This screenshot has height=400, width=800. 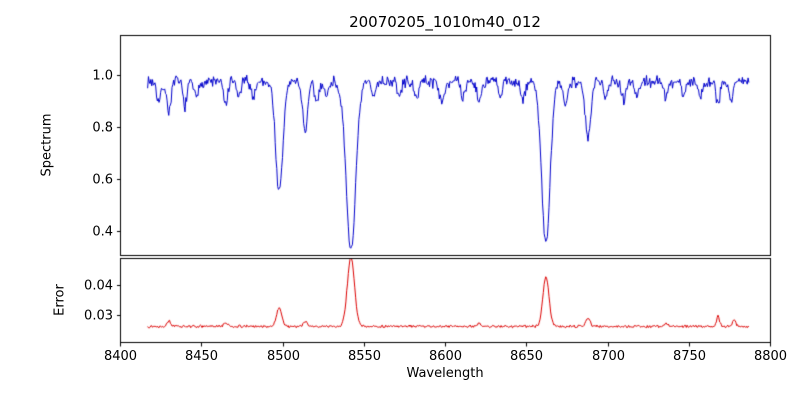 I want to click on x-tick-label: 8700, so click(x=608, y=356).